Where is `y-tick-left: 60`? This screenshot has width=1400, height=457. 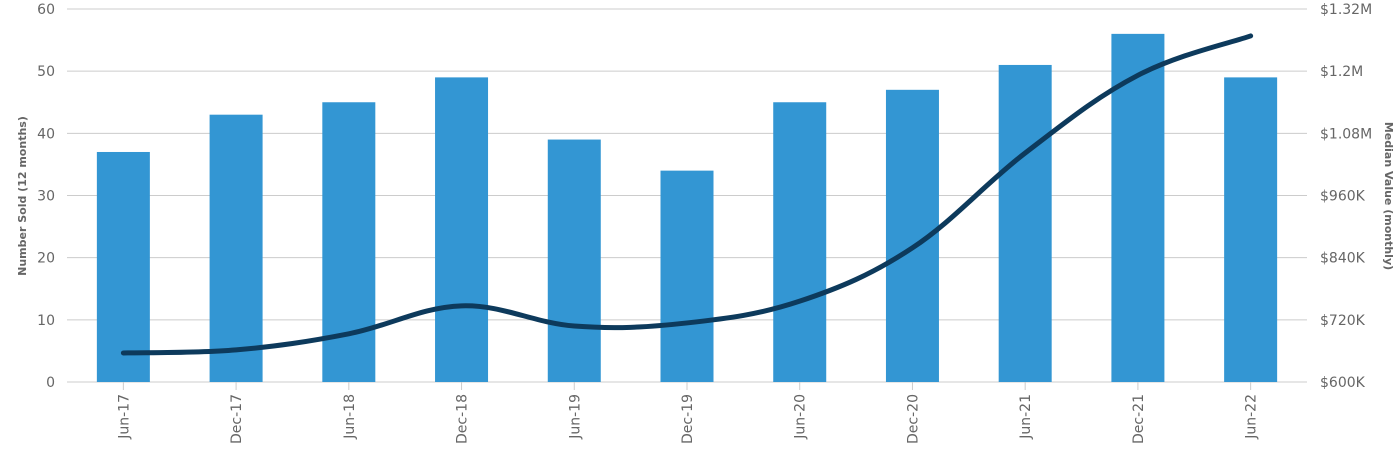
y-tick-left: 60 is located at coordinates (46, 10).